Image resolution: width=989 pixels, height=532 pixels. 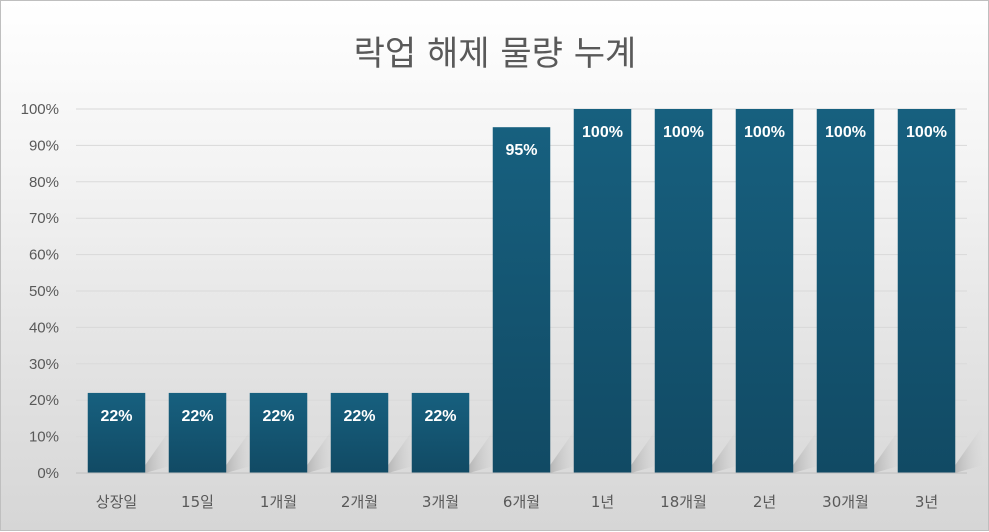 What do you see at coordinates (44, 145) in the screenshot?
I see `y-tick-label: 90%` at bounding box center [44, 145].